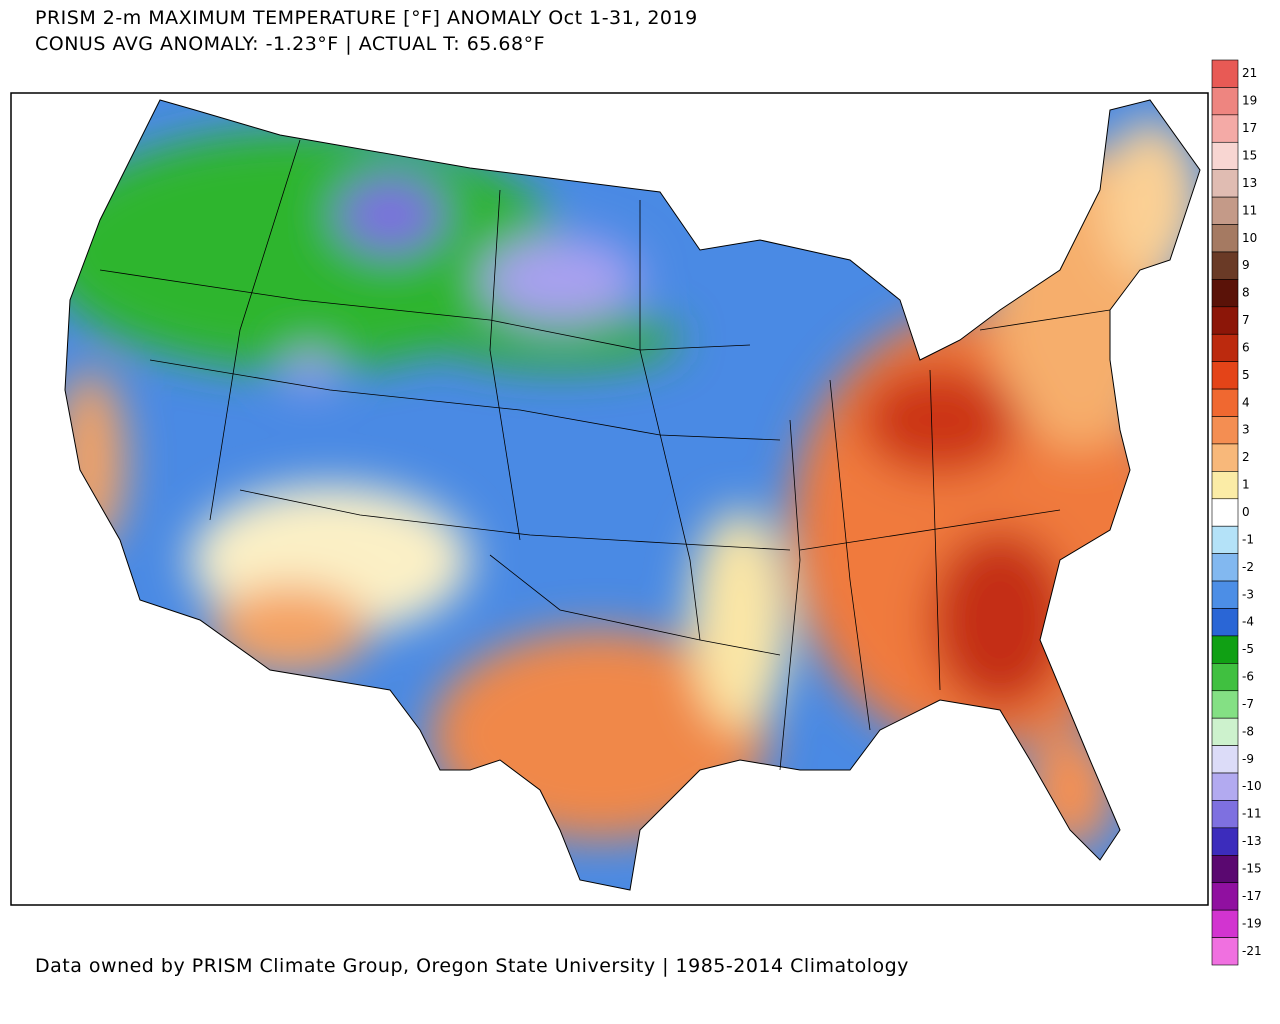 This screenshot has width=1280, height=1024. What do you see at coordinates (1246, 375) in the screenshot?
I see `legend-label: 5` at bounding box center [1246, 375].